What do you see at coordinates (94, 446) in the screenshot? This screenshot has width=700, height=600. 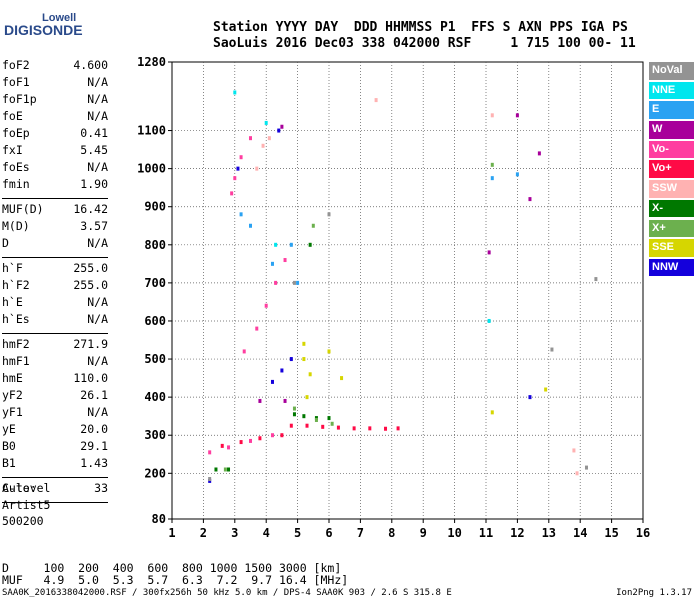 I see `param-value: 29.1` at bounding box center [94, 446].